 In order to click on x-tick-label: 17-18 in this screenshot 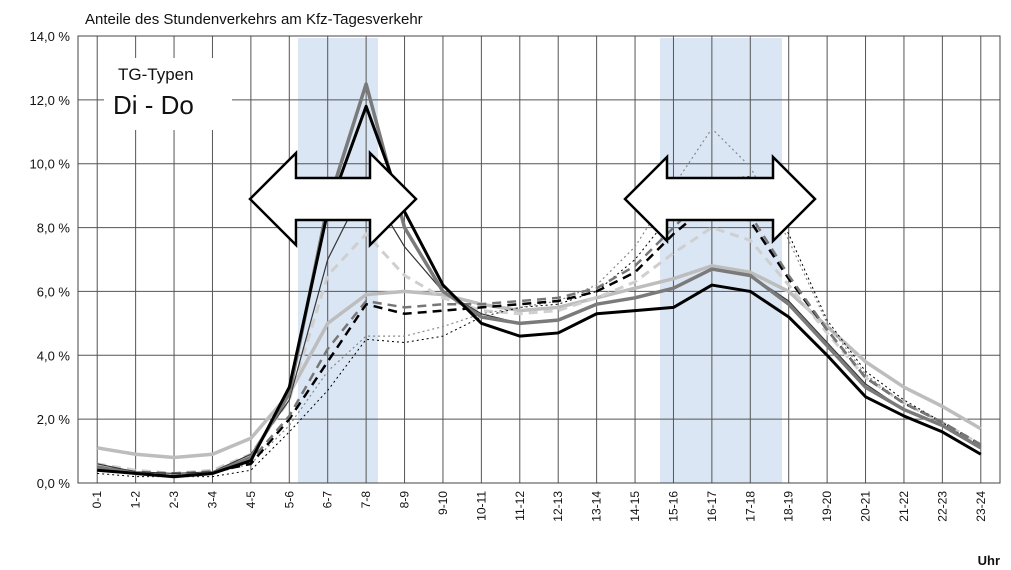, I will do `click(750, 506)`.